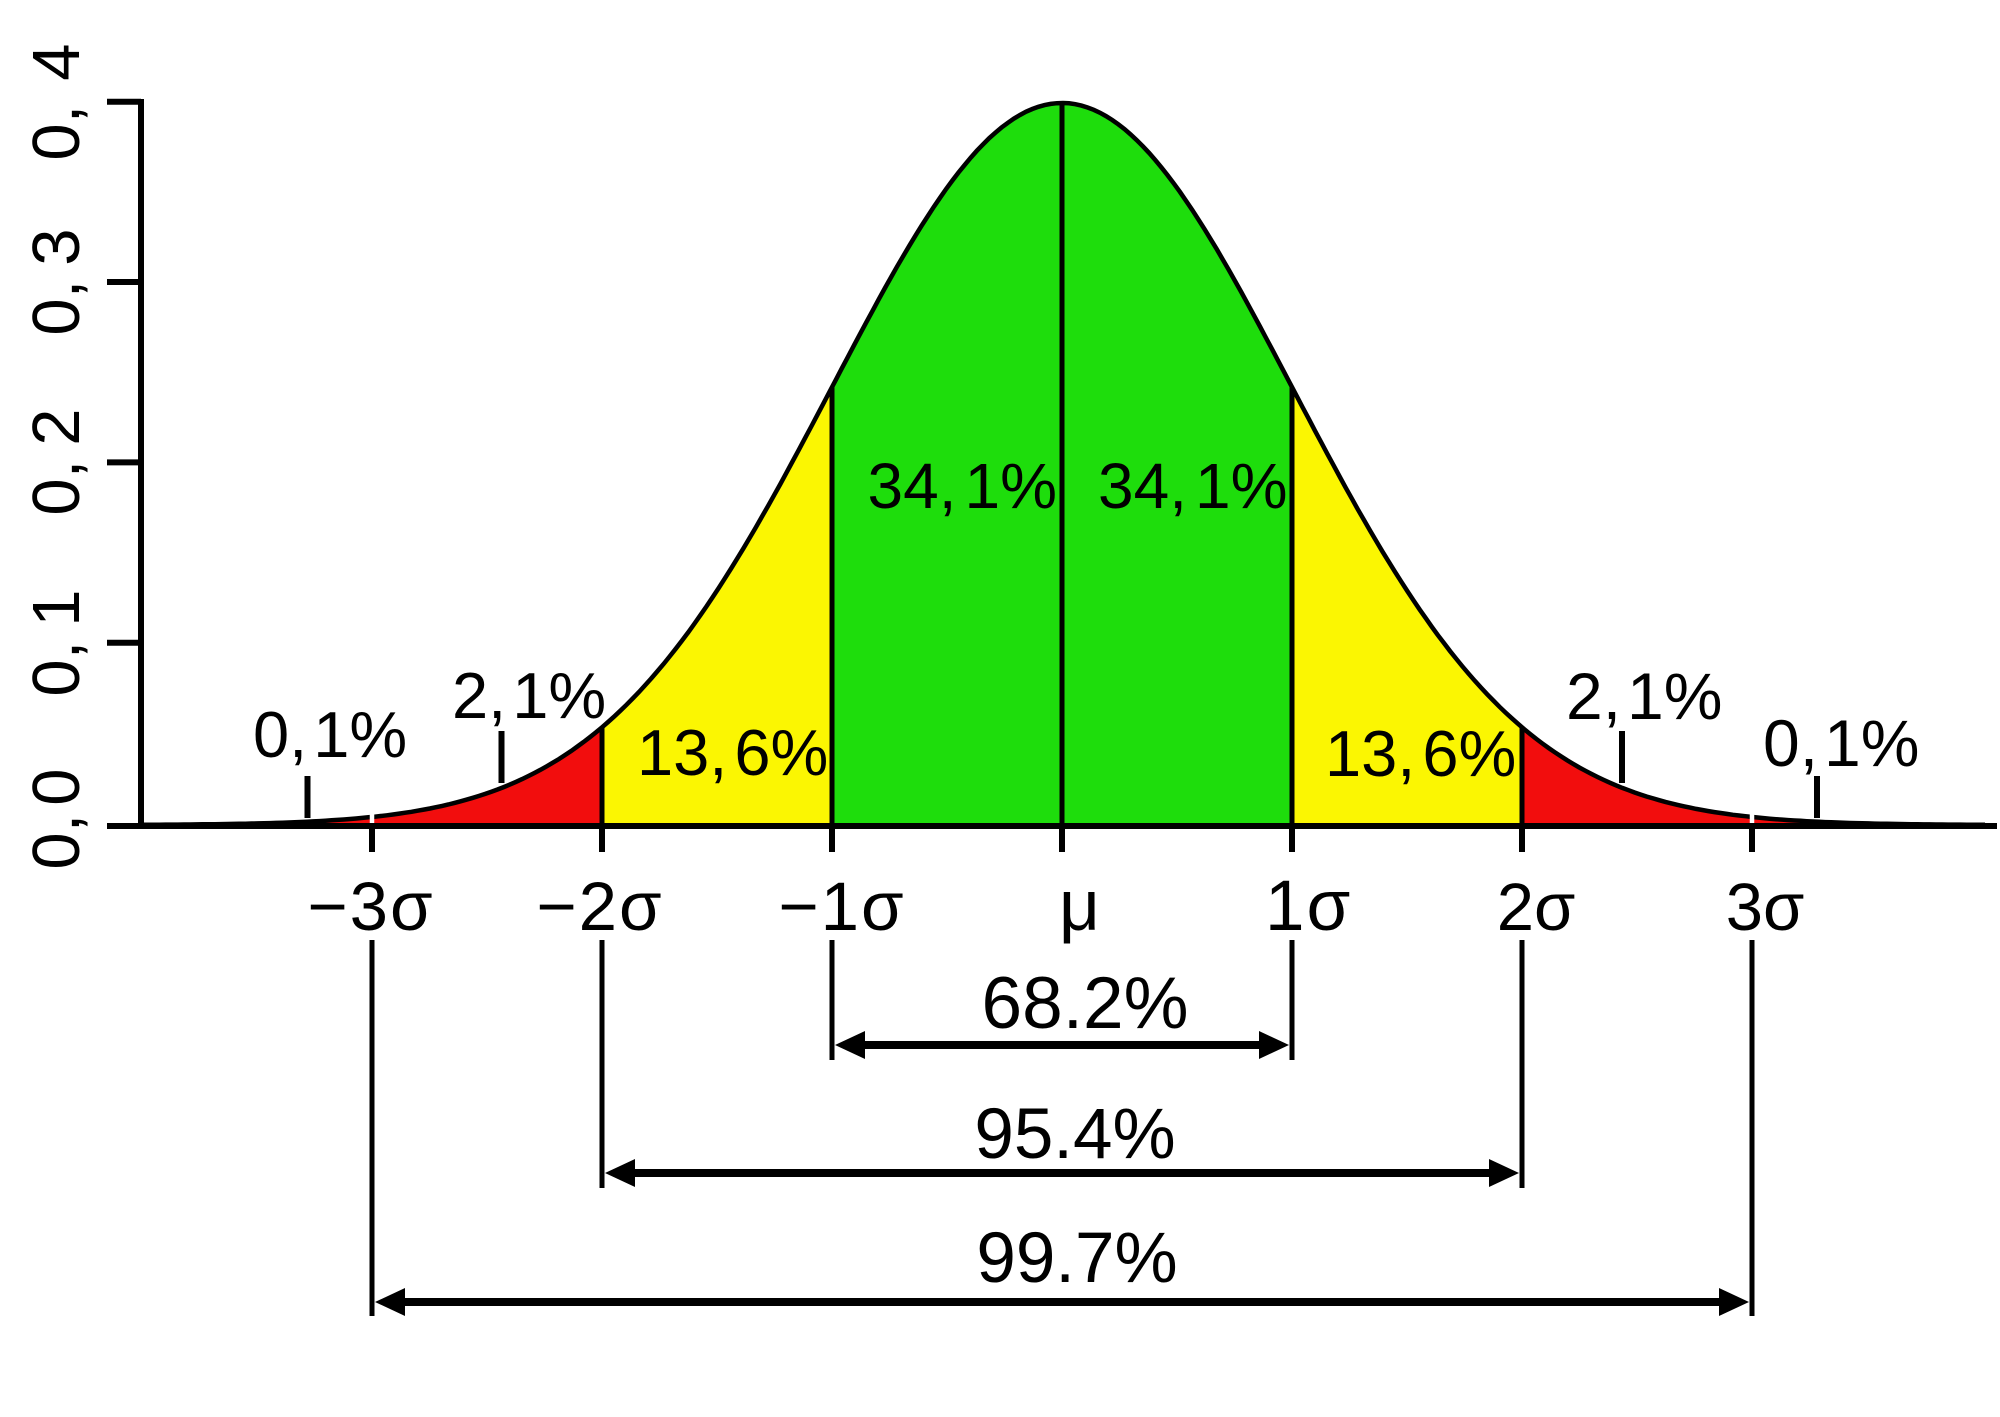  Describe the element at coordinates (1308, 906) in the screenshot. I see `svg-text: 1σ` at that location.